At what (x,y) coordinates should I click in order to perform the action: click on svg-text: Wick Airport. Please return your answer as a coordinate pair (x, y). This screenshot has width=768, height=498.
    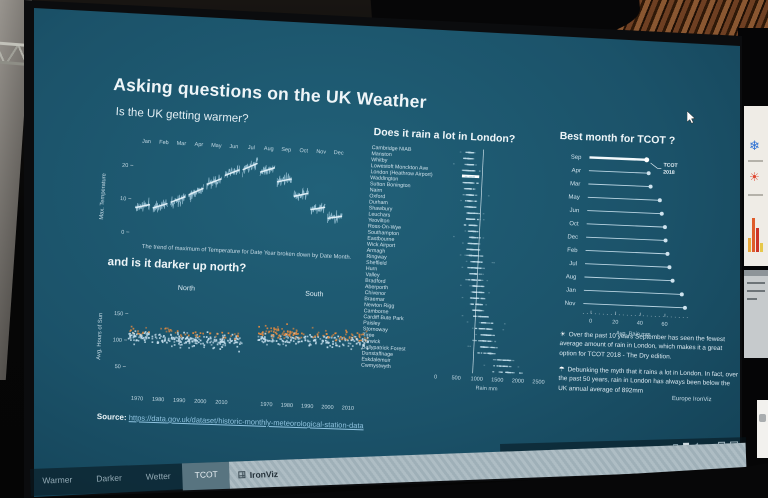
    Looking at the image, I should click on (381, 245).